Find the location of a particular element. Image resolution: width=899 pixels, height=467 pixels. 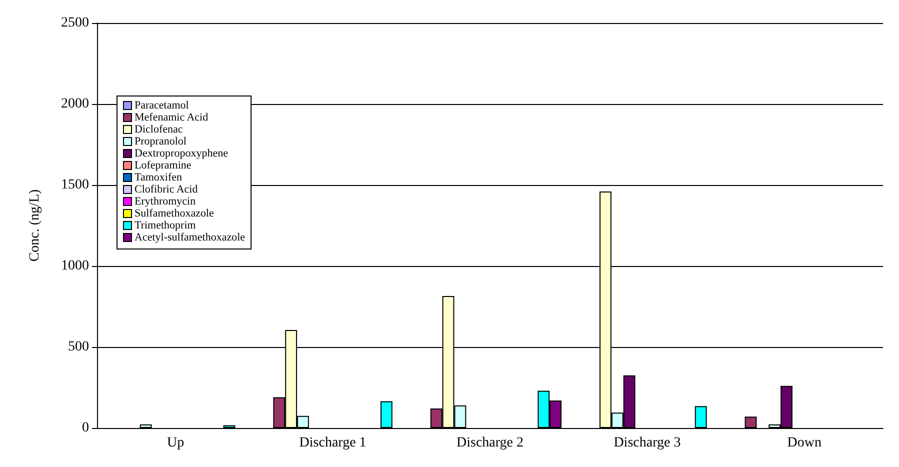

x-tick-label: Discharge 3 is located at coordinates (647, 443).